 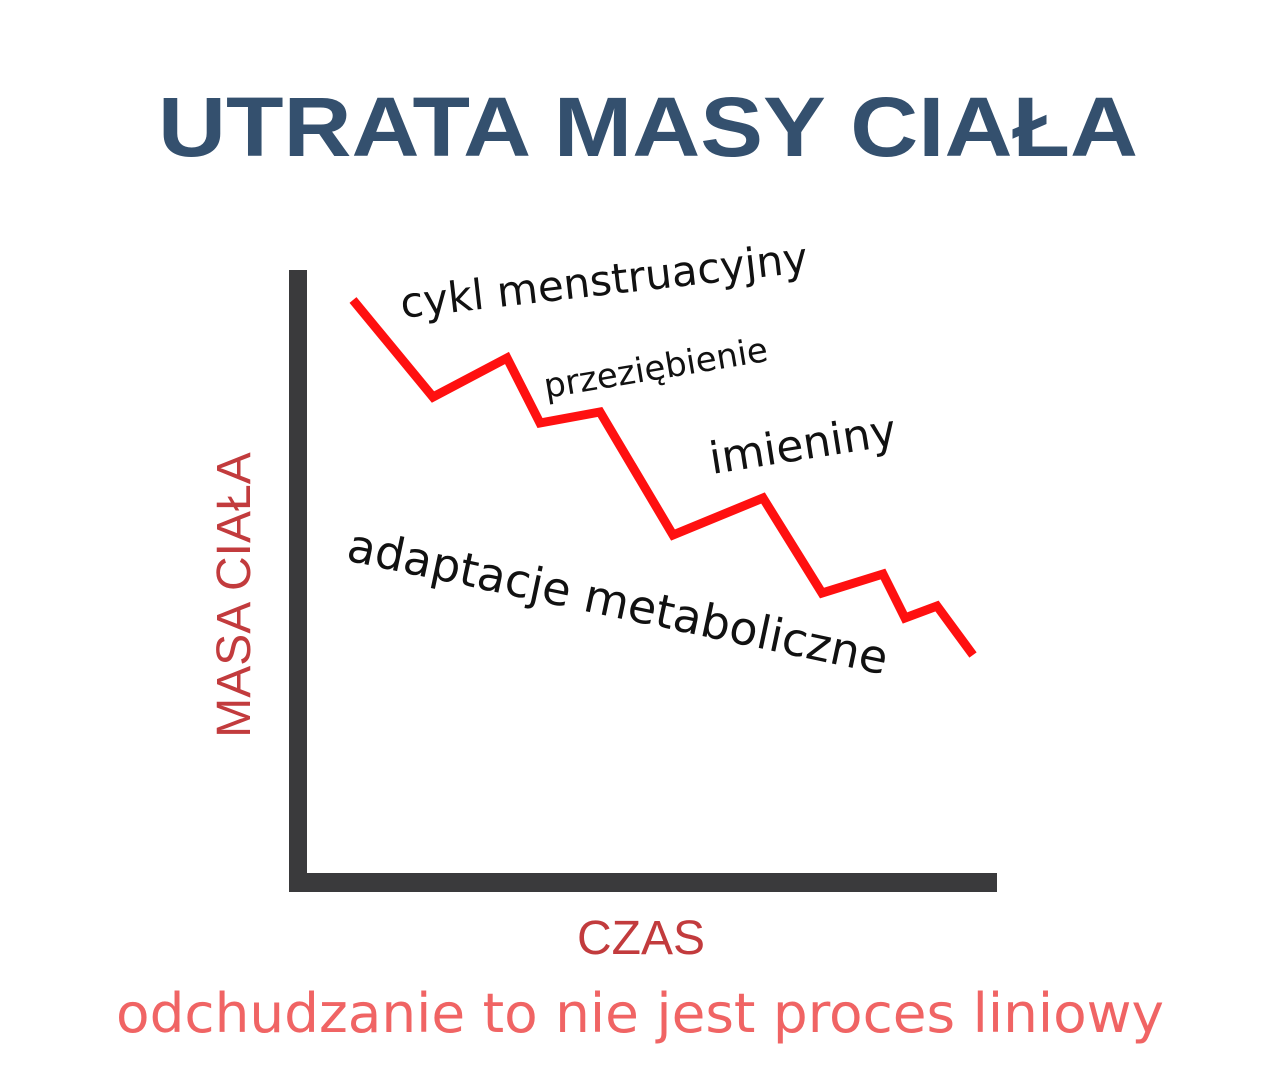 I want to click on x-axis-label: CZAS, so click(x=641, y=938).